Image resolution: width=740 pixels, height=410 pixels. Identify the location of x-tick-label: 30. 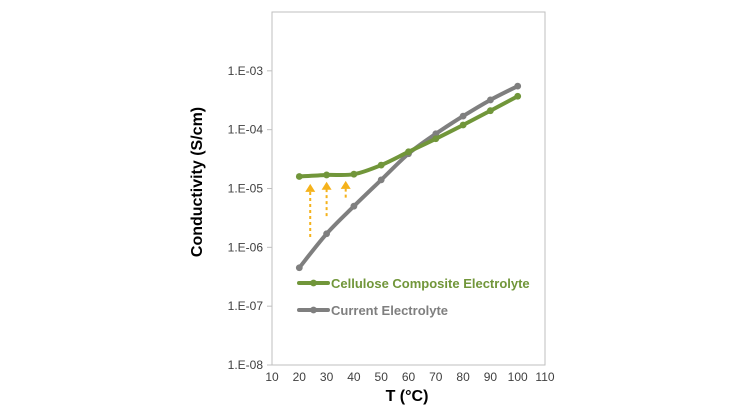
(327, 377).